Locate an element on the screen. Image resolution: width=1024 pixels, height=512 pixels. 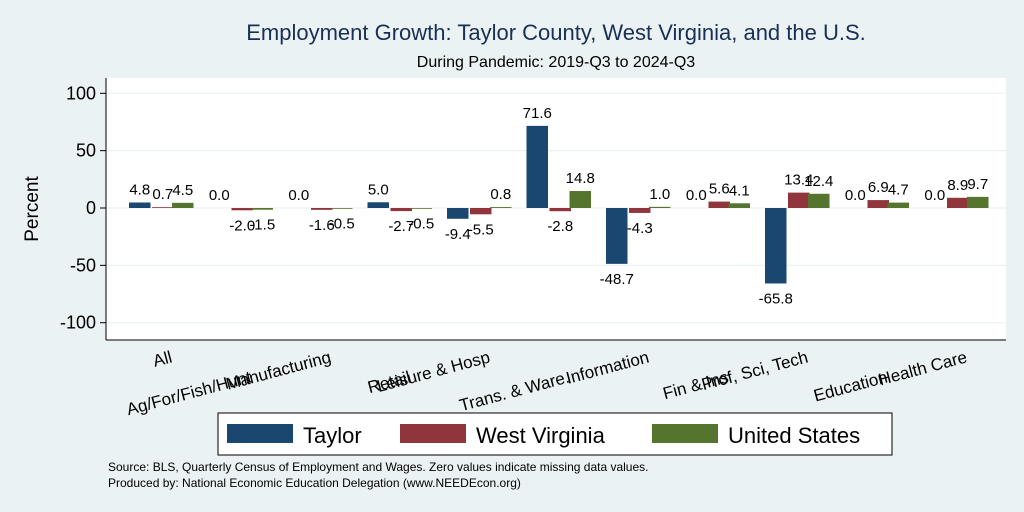
data-label: -4.3 is located at coordinates (640, 228).